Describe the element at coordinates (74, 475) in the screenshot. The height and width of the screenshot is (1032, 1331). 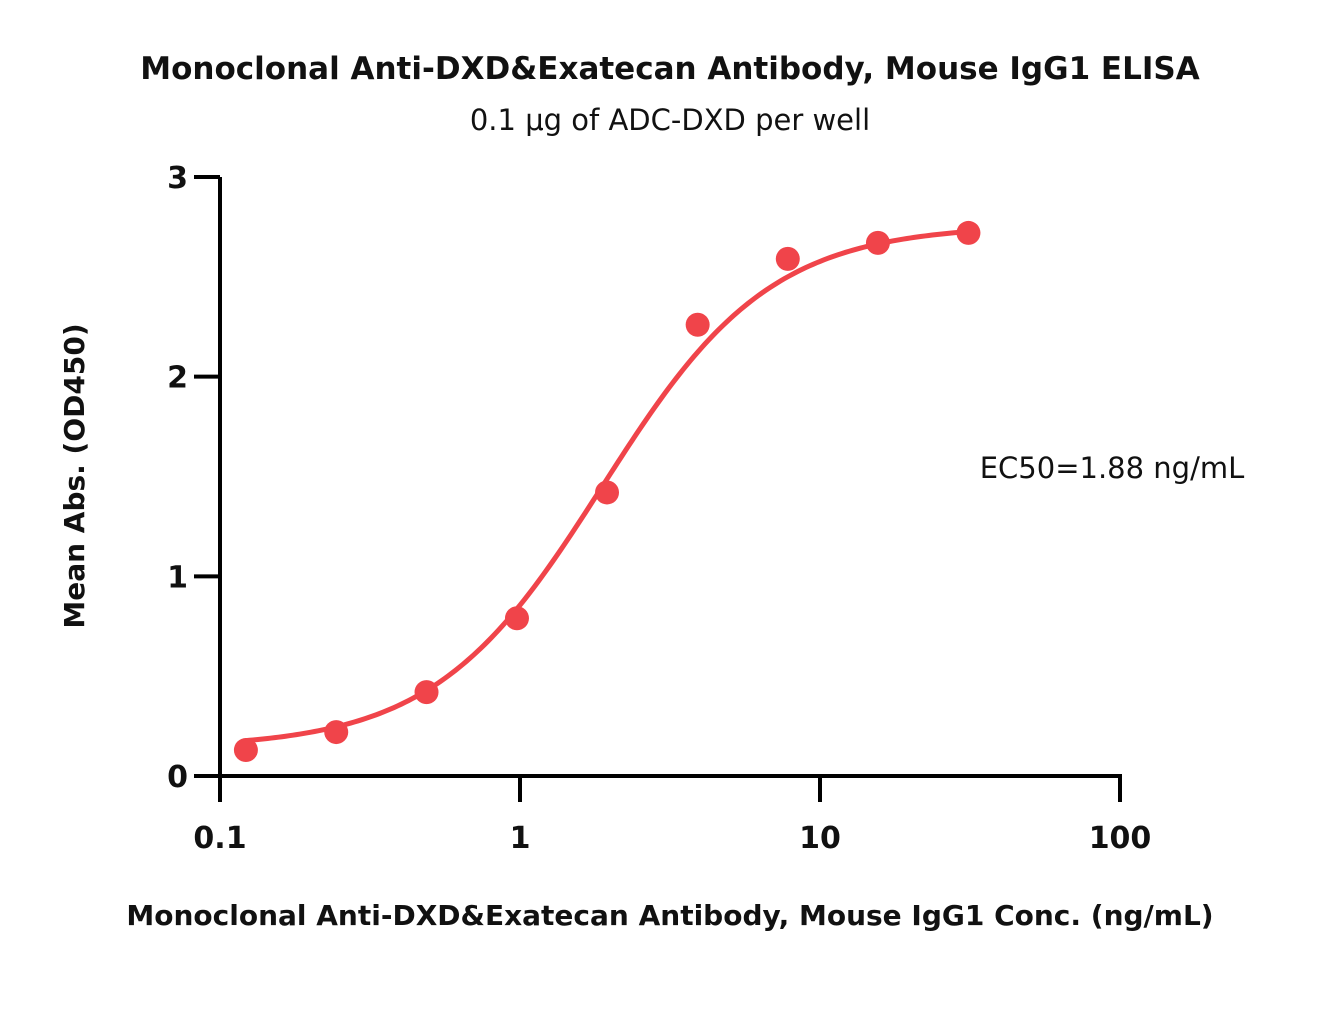
I see `y-axis-label: Mean Abs. (OD450)` at that location.